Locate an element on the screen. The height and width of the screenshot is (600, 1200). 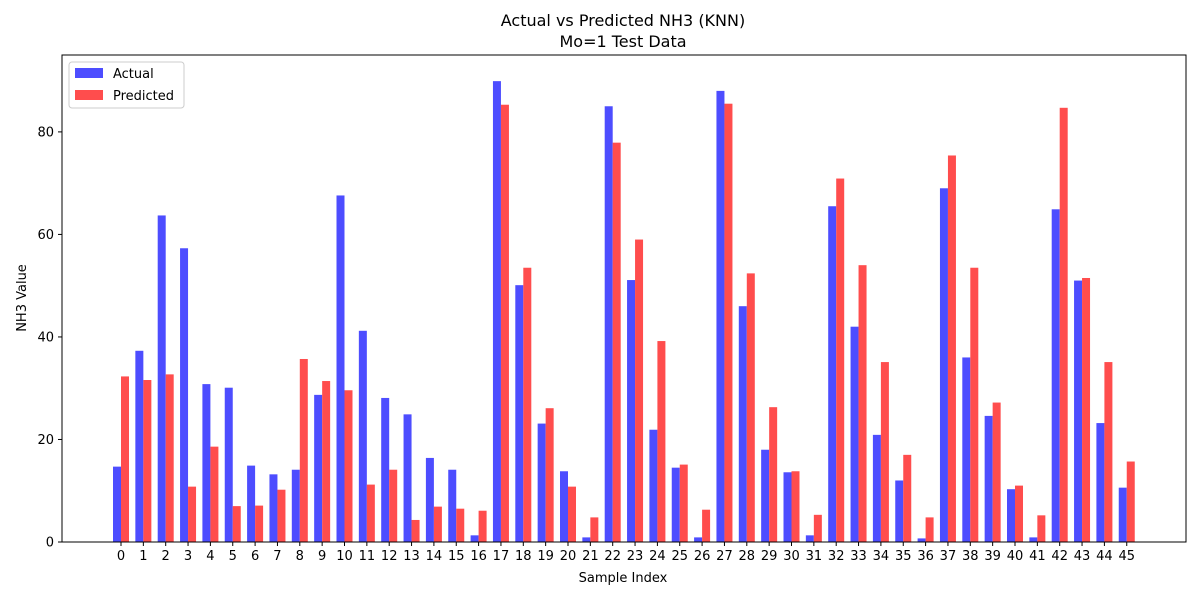
x-tick-label: 20 is located at coordinates (568, 556).